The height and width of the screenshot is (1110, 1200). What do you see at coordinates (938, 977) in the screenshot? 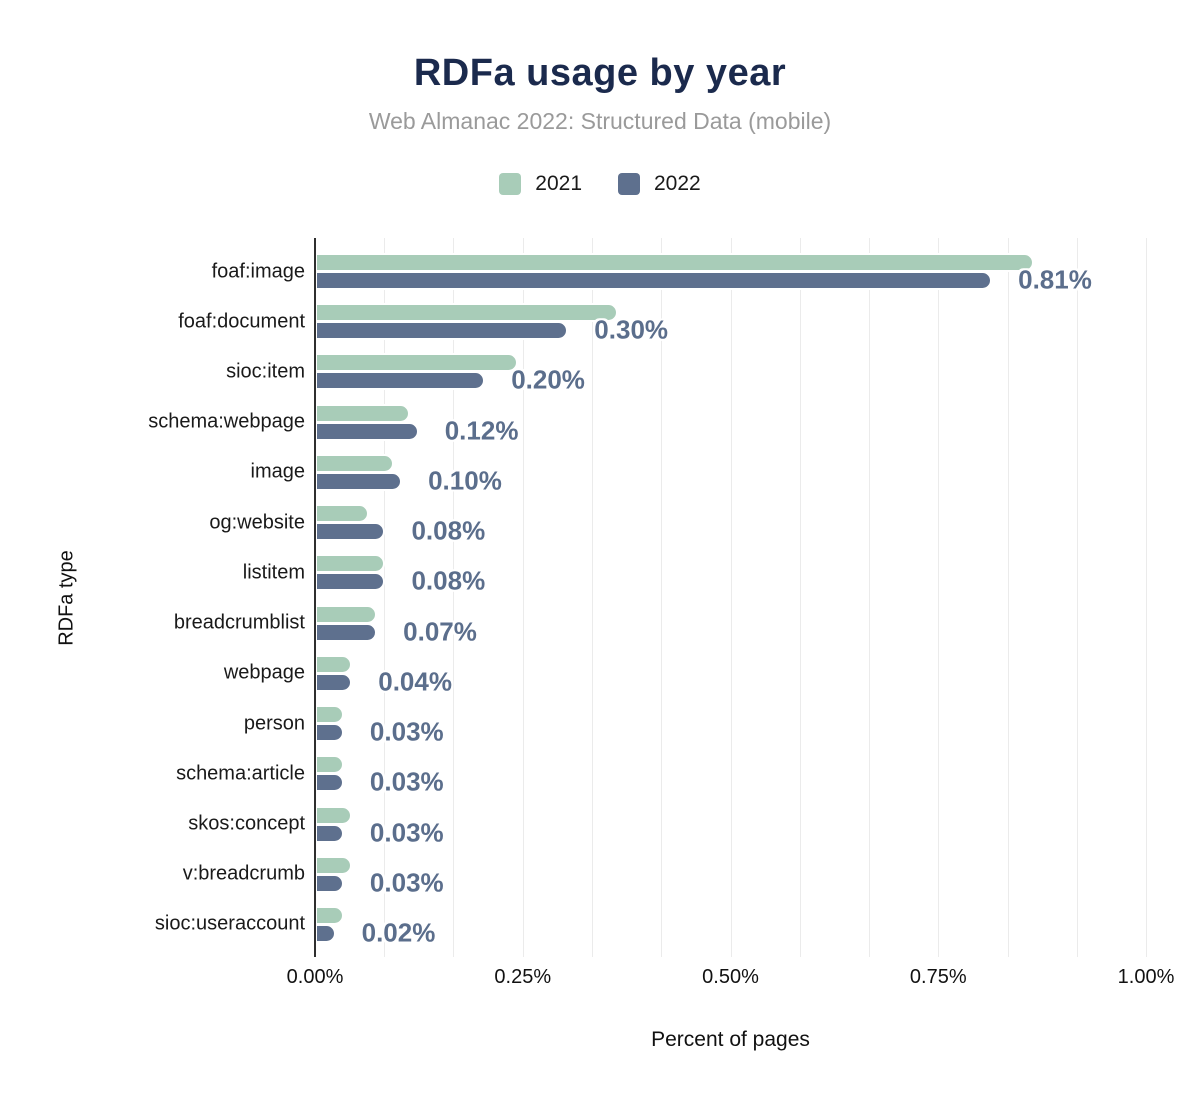
I see `x-tick-label: 0.75%` at bounding box center [938, 977].